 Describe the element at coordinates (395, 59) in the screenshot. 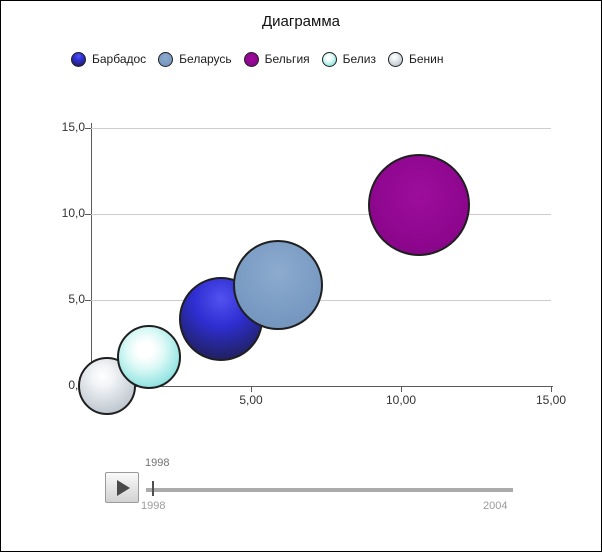

I see `legend-swatch-benin` at that location.